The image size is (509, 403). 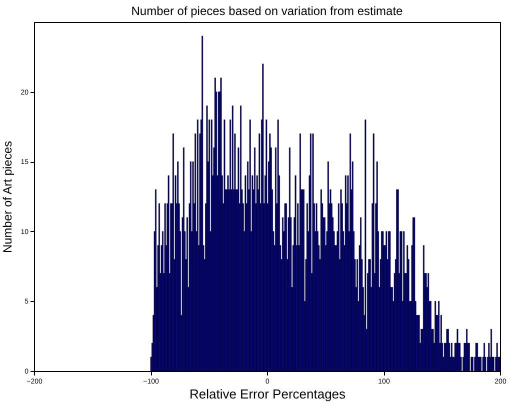 What do you see at coordinates (267, 11) in the screenshot?
I see `chart-title: Number of pieces based on variation from estimate` at bounding box center [267, 11].